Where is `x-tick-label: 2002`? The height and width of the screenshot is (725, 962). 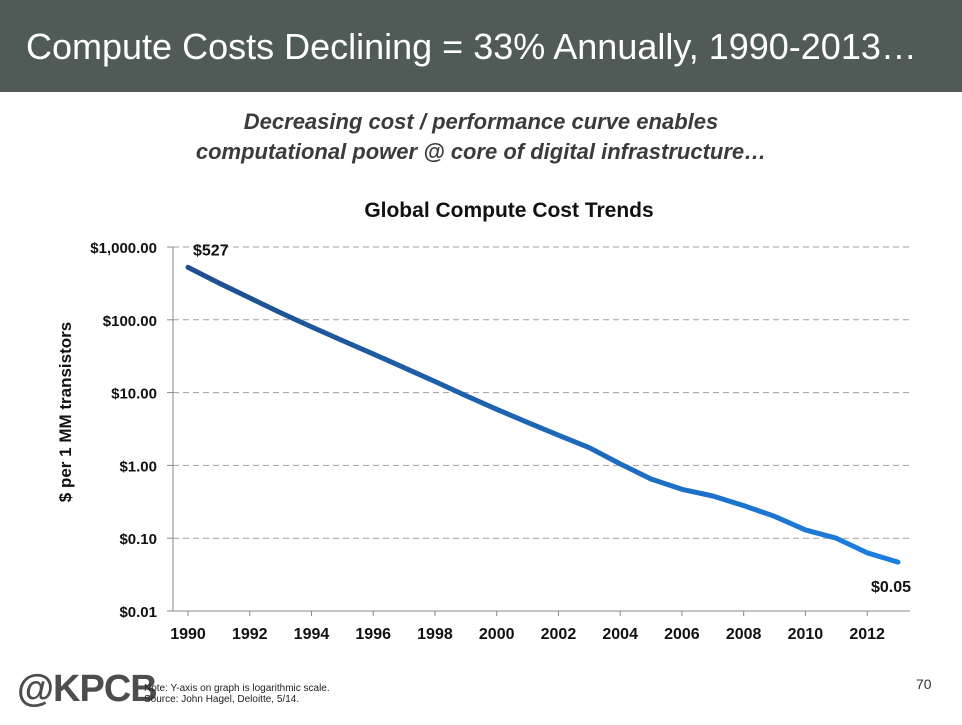 x-tick-label: 2002 is located at coordinates (559, 634).